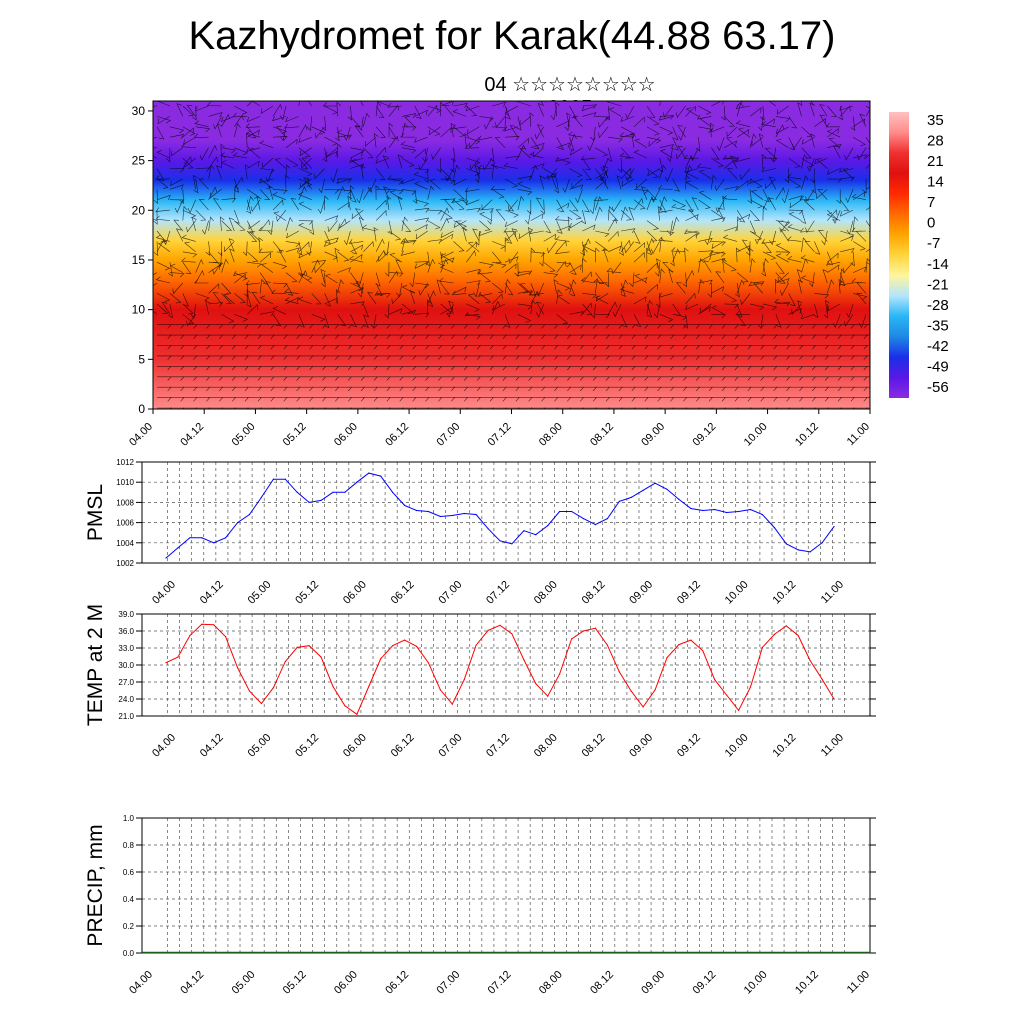 This screenshot has height=1024, width=1024. What do you see at coordinates (498, 593) in the screenshot?
I see `x-tick-label: 07.12` at bounding box center [498, 593].